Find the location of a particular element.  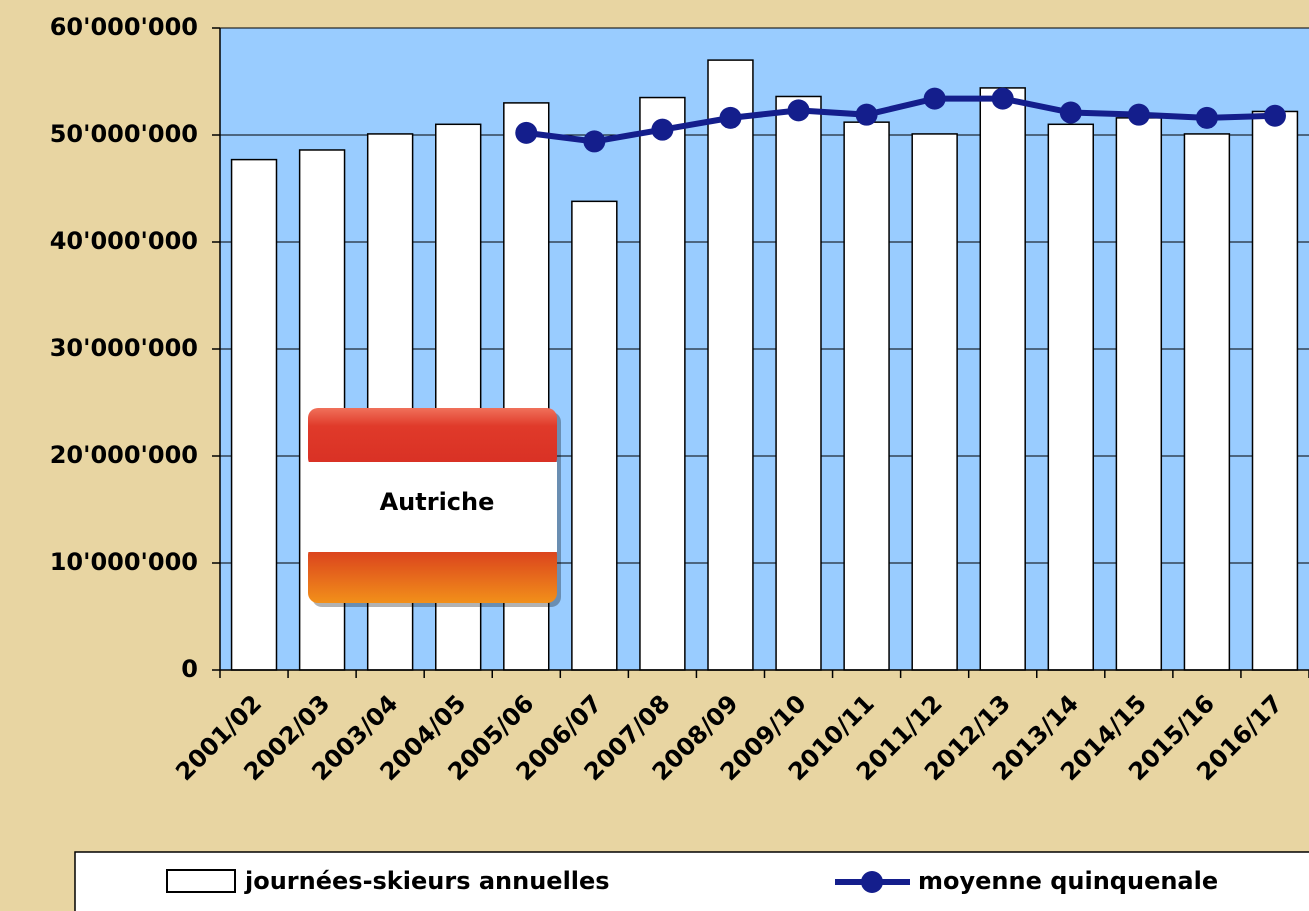

legend-label: moyenne quinquenale is located at coordinates (1068, 881).